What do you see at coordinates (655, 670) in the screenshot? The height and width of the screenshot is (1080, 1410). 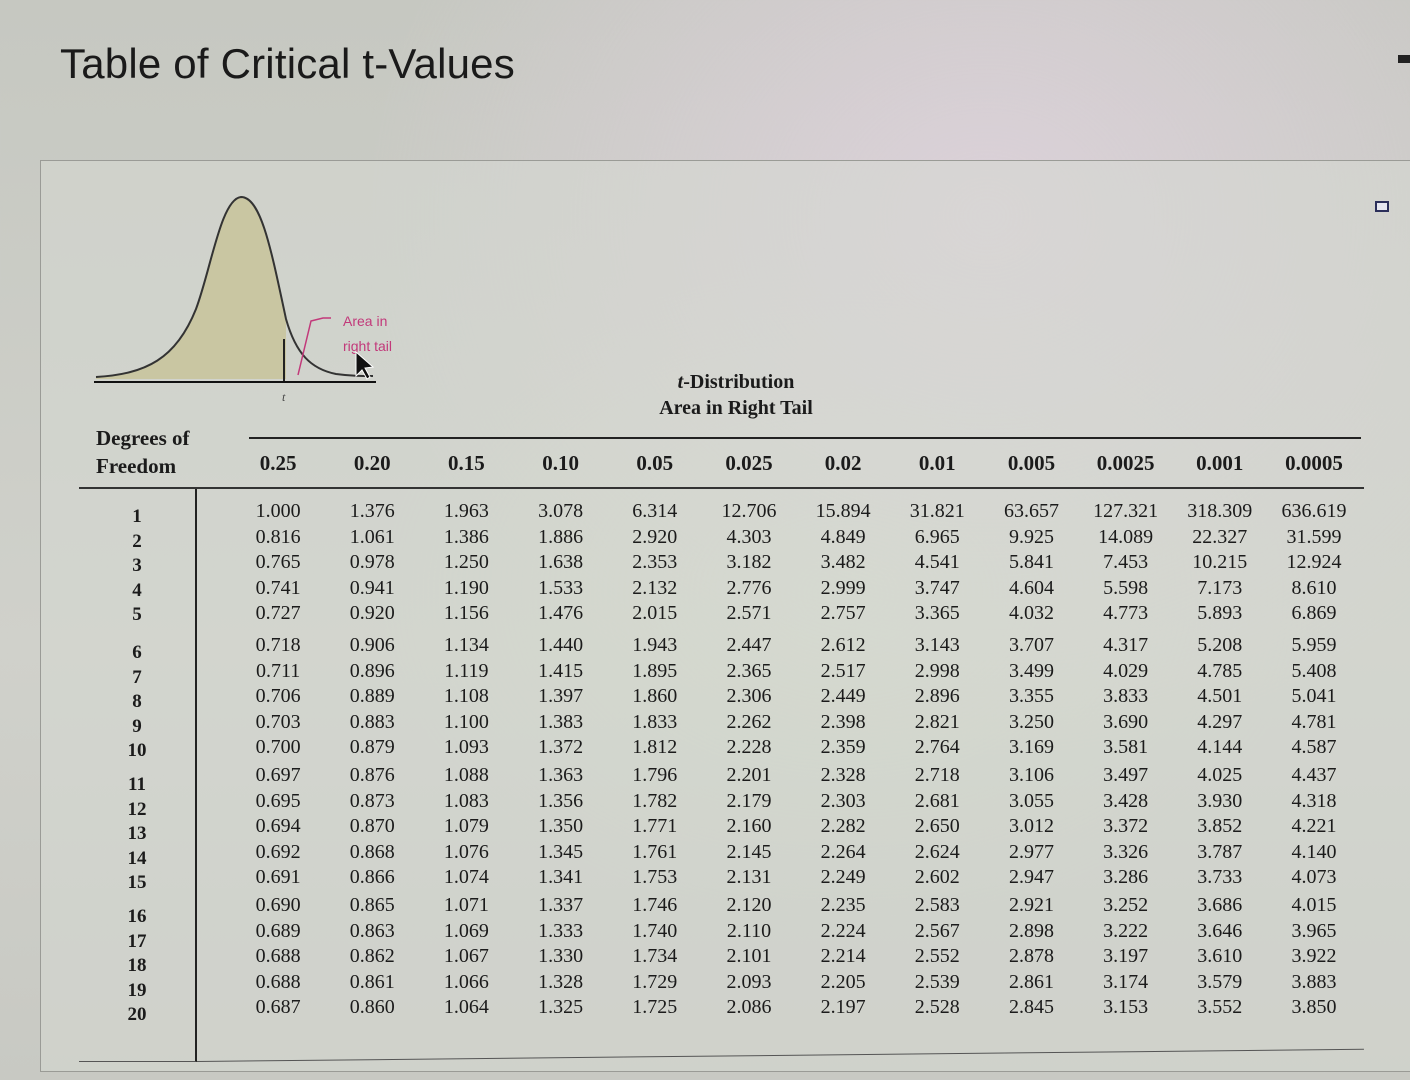 I see `critical-value-cell: 1.895` at bounding box center [655, 670].